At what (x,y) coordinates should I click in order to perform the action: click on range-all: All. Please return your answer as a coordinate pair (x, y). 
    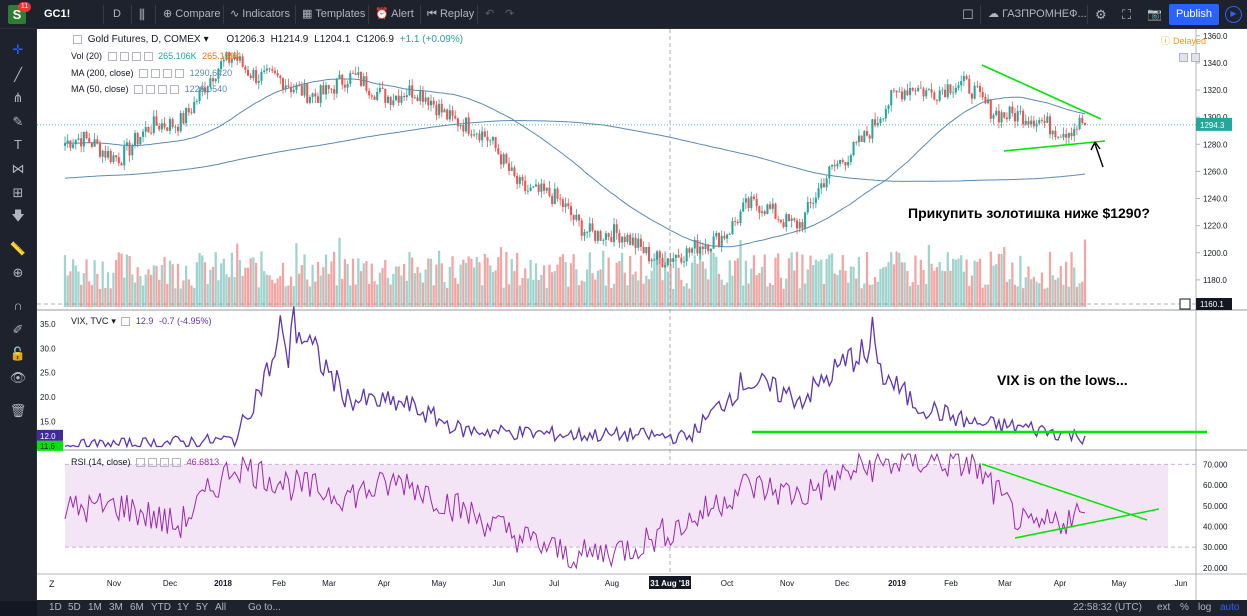
    Looking at the image, I should click on (221, 607).